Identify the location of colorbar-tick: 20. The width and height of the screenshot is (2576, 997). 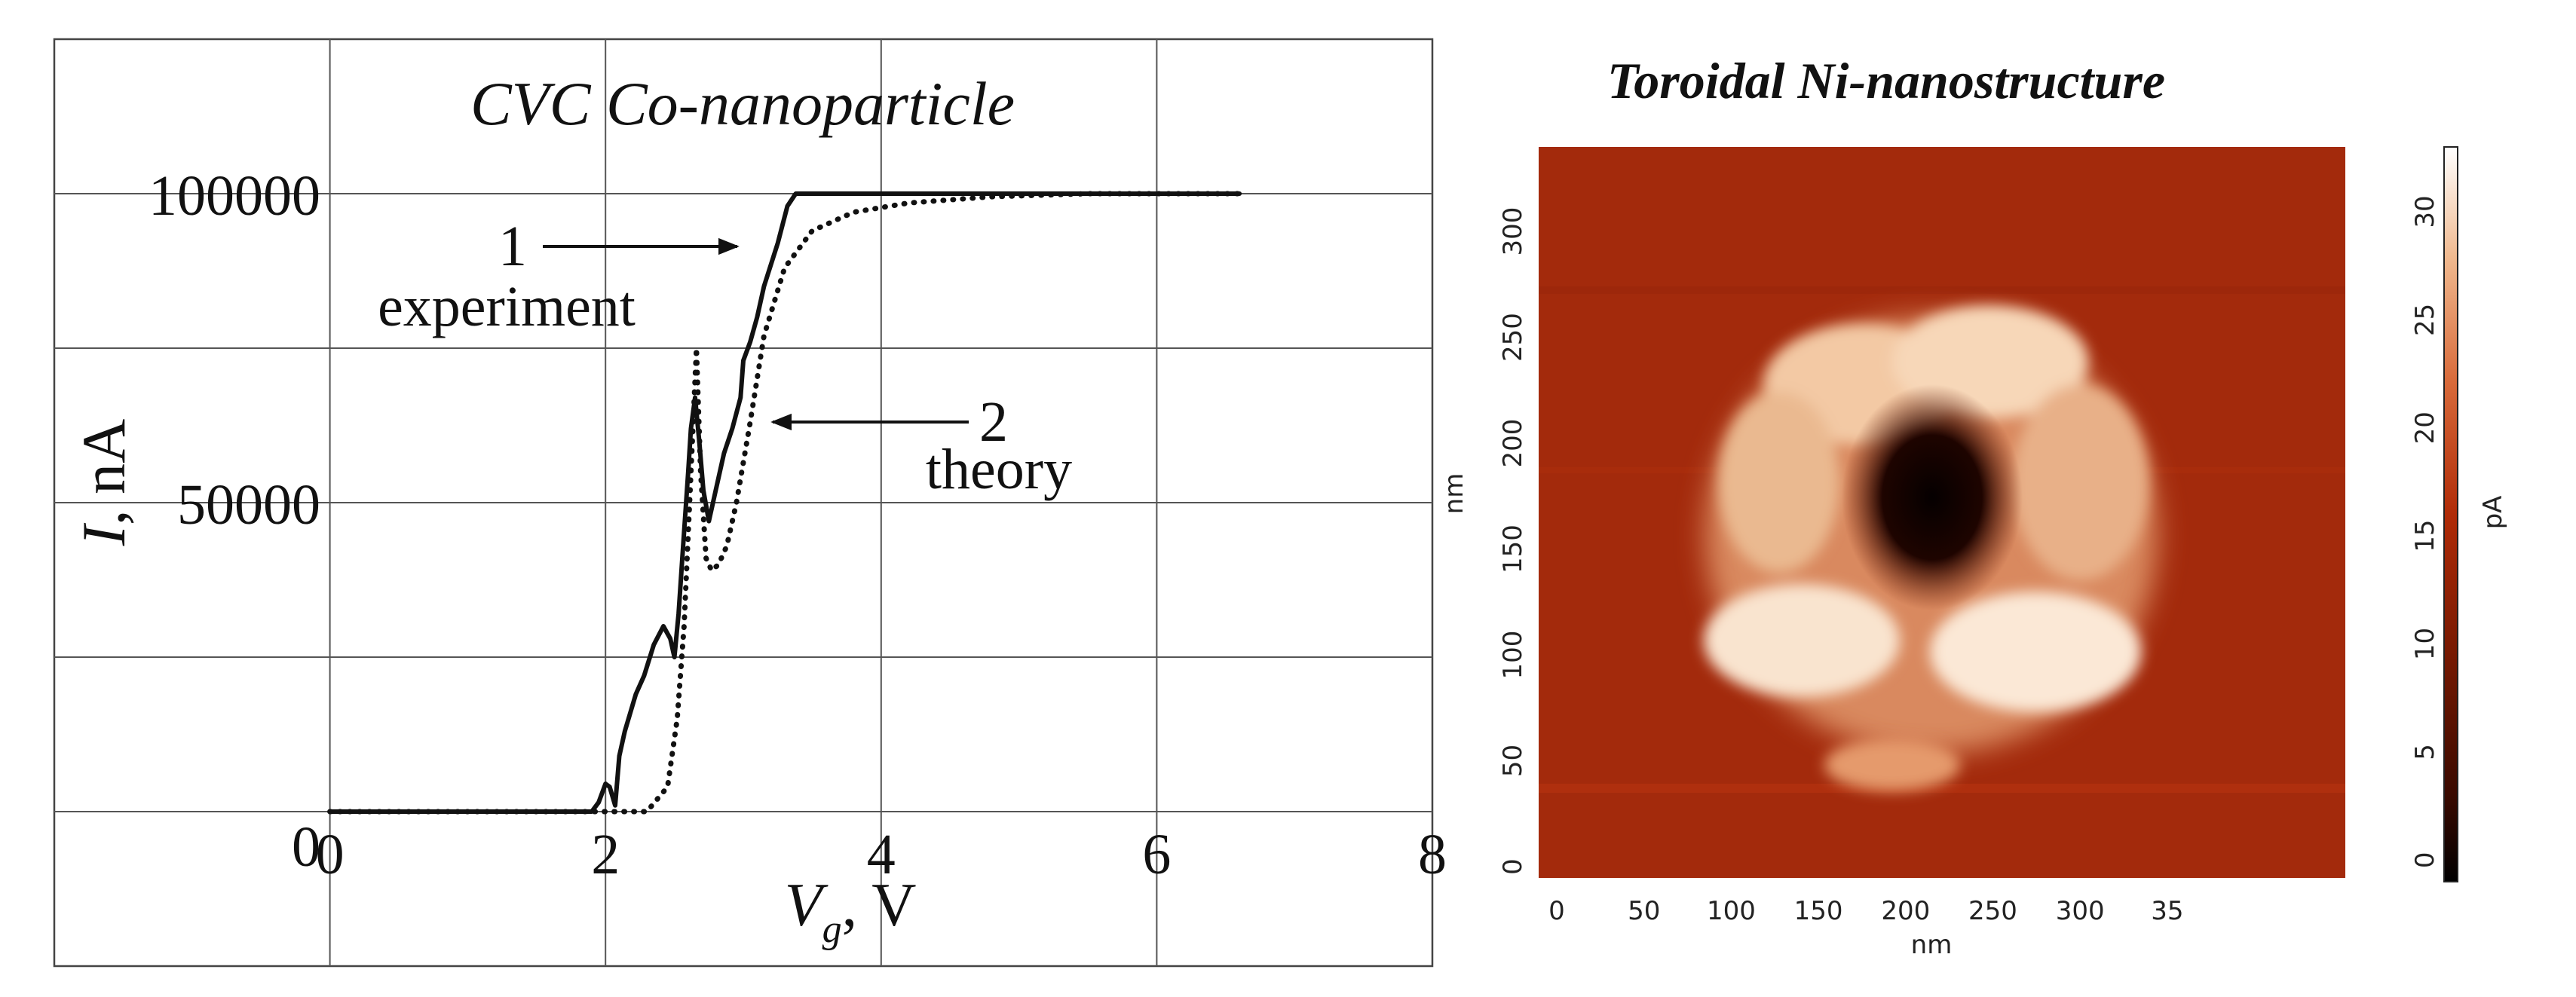
(2425, 427).